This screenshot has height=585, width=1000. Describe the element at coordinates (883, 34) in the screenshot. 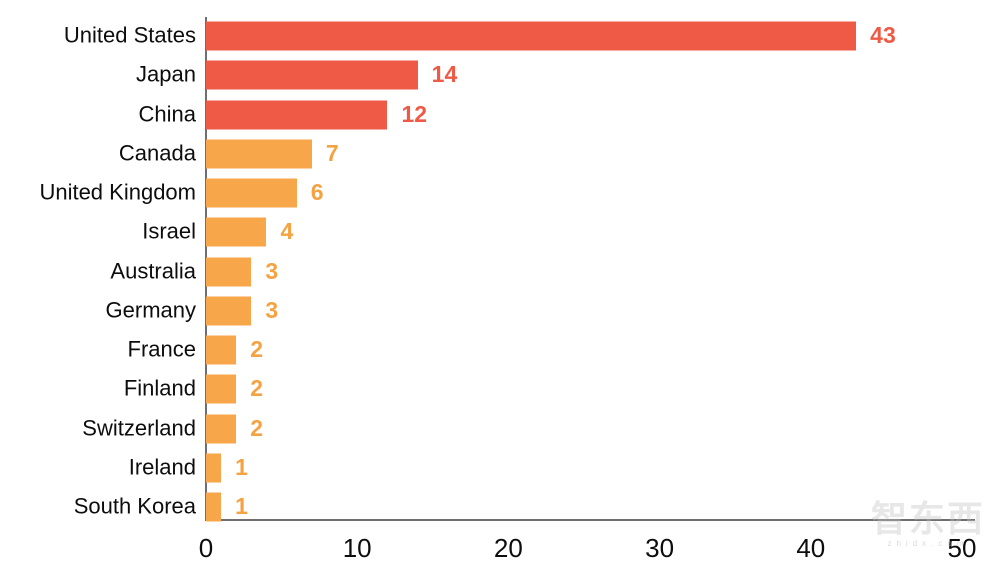

I see `bar-value: 43` at that location.